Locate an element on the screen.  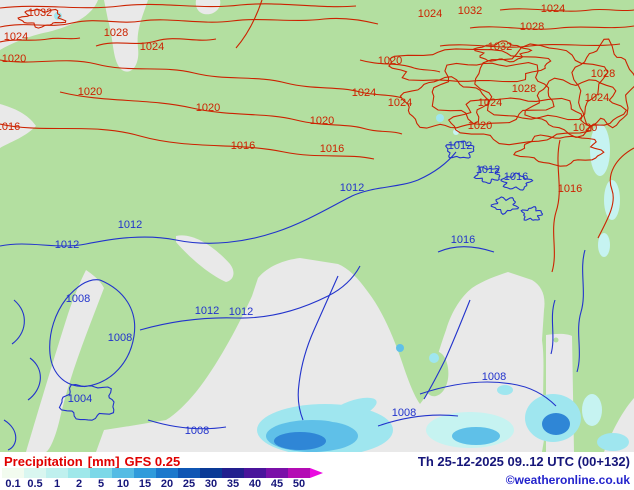
scale-swatches is located at coordinates (162, 473).